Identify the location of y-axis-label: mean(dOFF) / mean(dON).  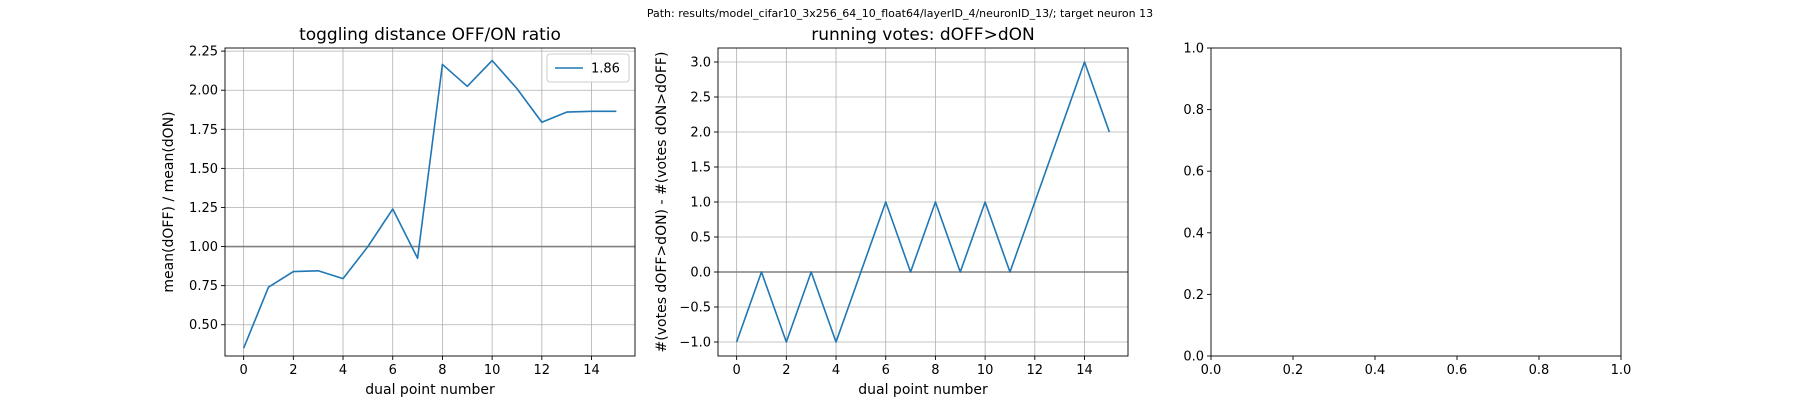
(169, 201).